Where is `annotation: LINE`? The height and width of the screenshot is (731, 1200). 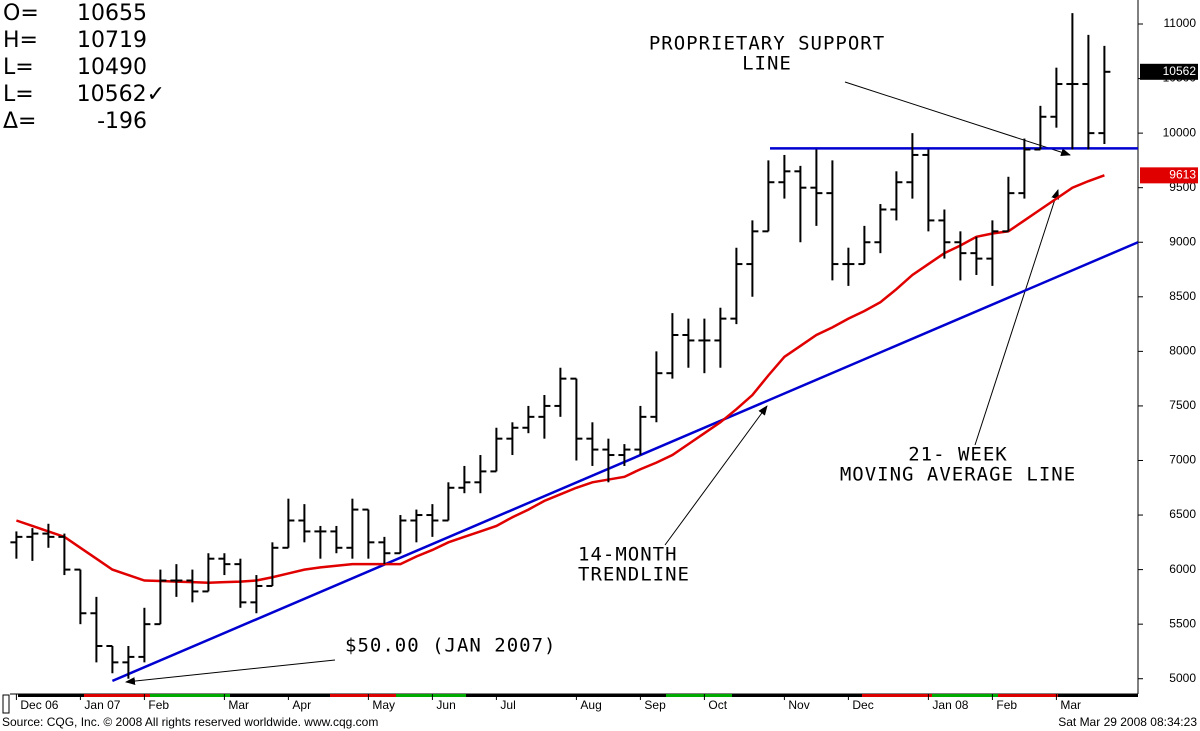
annotation: LINE is located at coordinates (767, 64).